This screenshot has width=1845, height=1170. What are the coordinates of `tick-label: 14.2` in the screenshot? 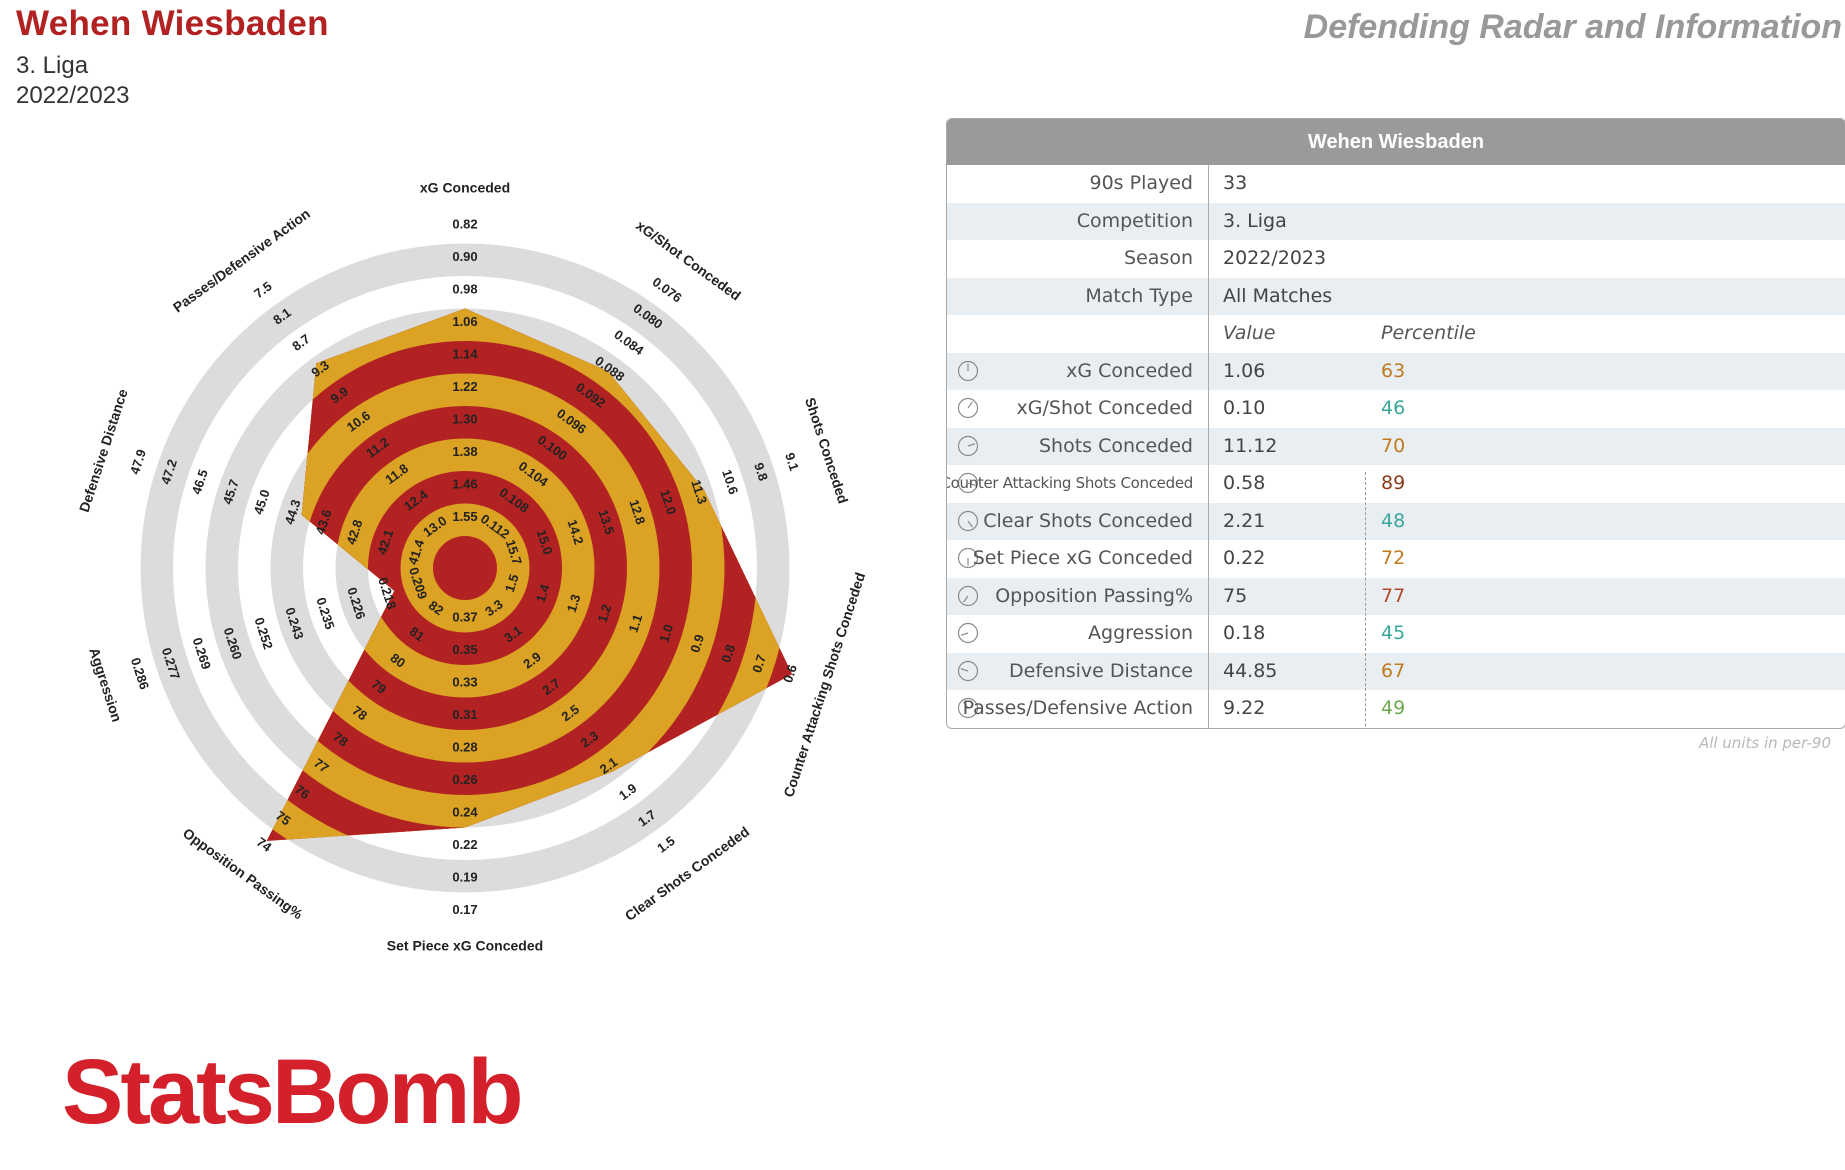 It's located at (576, 532).